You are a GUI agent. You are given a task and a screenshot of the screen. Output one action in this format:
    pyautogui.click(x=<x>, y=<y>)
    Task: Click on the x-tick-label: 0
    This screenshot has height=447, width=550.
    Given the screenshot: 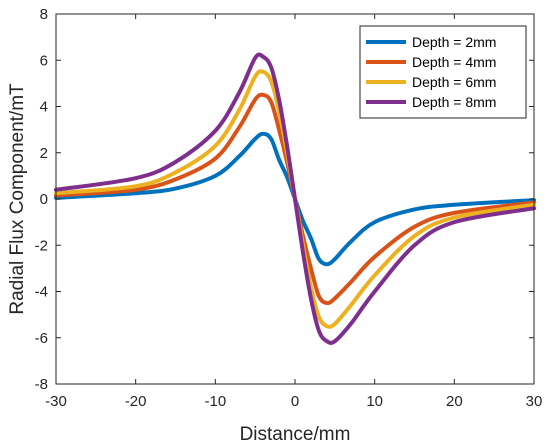 What is the action you would take?
    pyautogui.click(x=295, y=401)
    